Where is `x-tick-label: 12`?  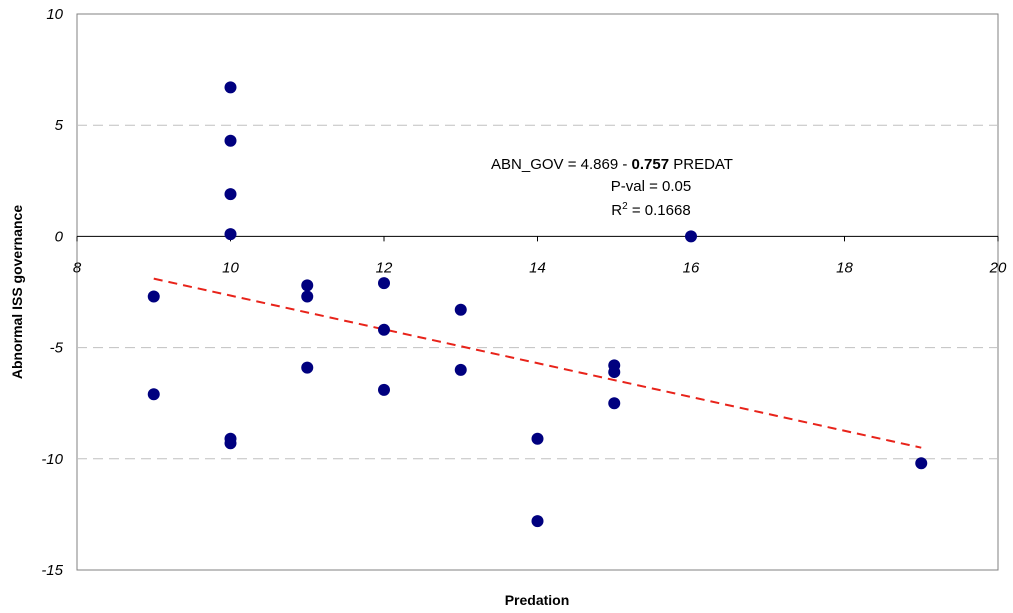
x-tick-label: 12 is located at coordinates (384, 267).